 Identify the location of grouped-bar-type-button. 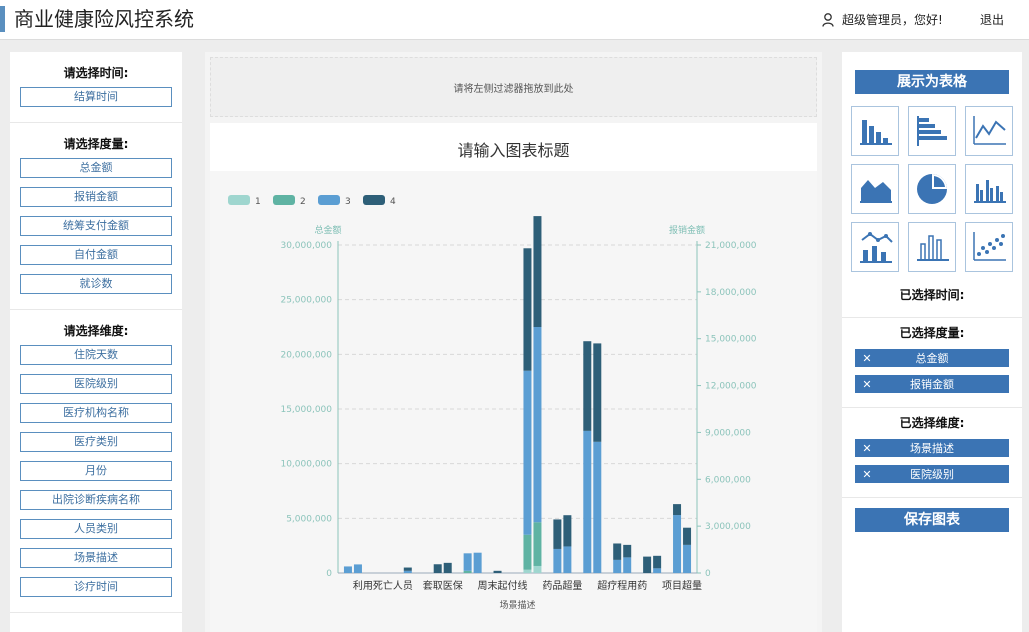
(989, 189).